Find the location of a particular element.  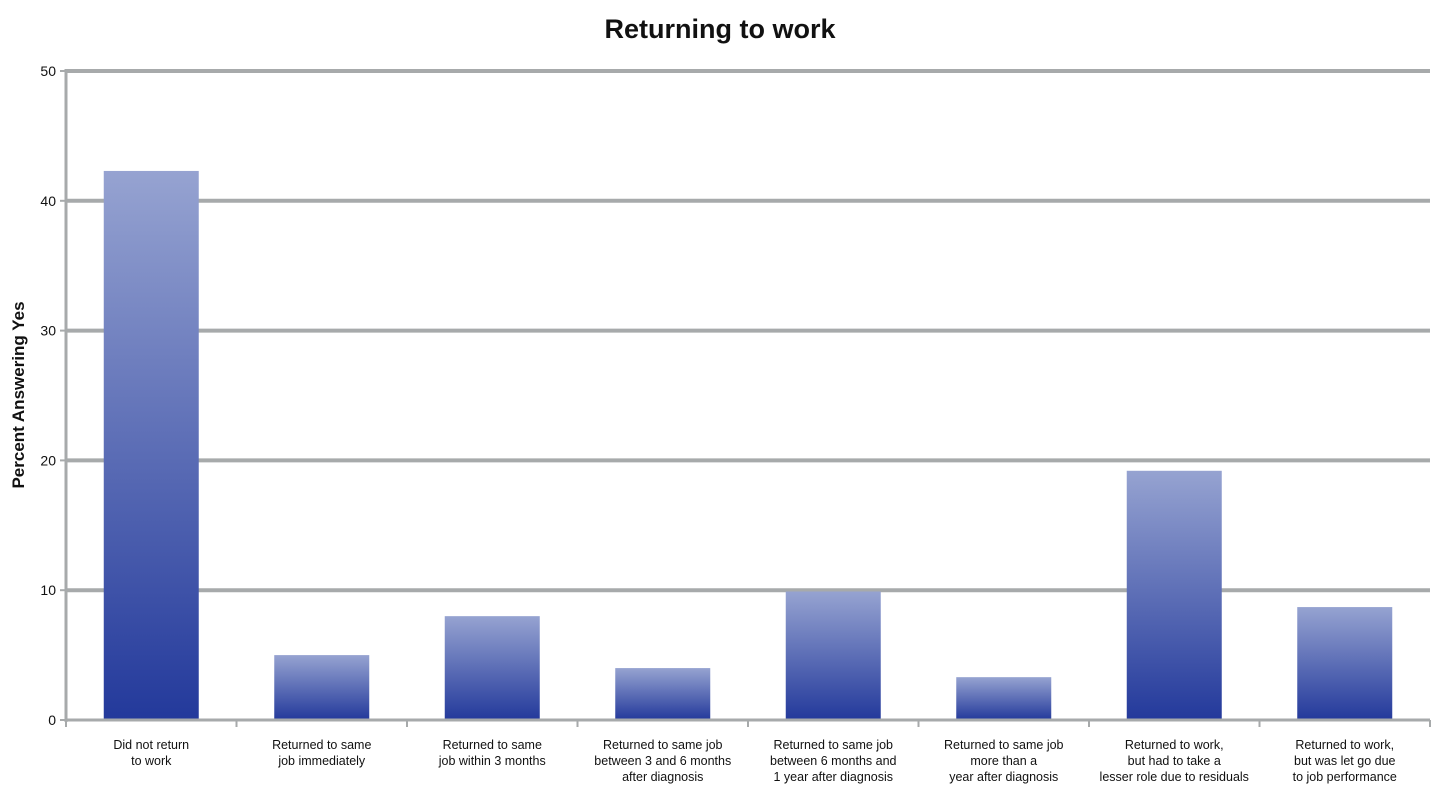

x-tick-label-line: lesser role due to residuals is located at coordinates (1174, 777).